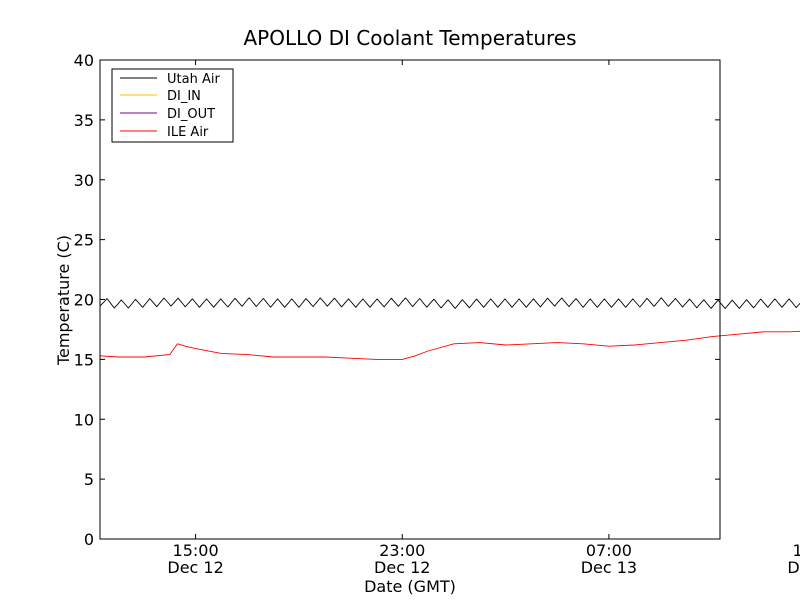  I want to click on x-axis-title: Date (GMT), so click(410, 586).